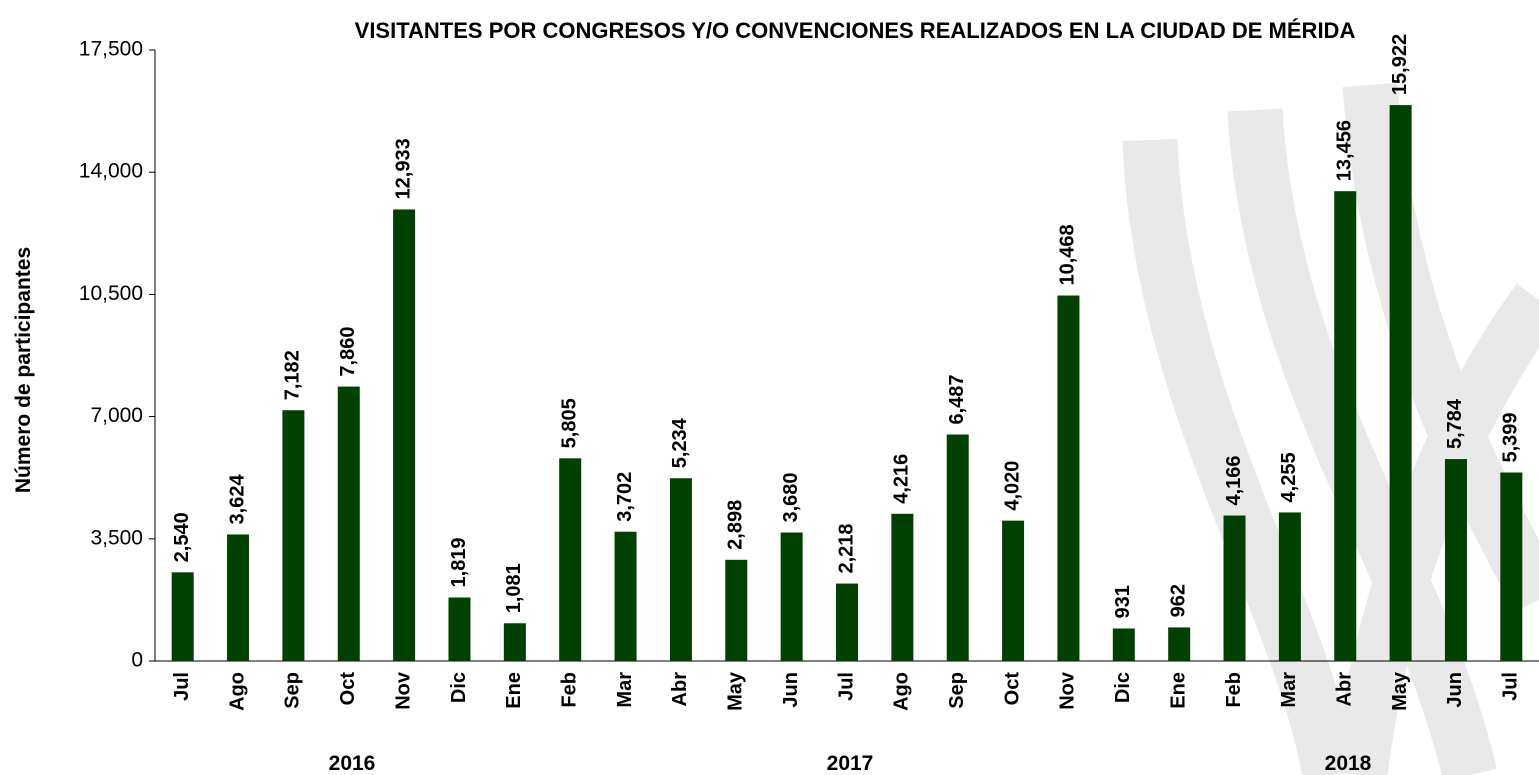 The height and width of the screenshot is (775, 1539). I want to click on y-tick-label: 17,500, so click(111, 49).